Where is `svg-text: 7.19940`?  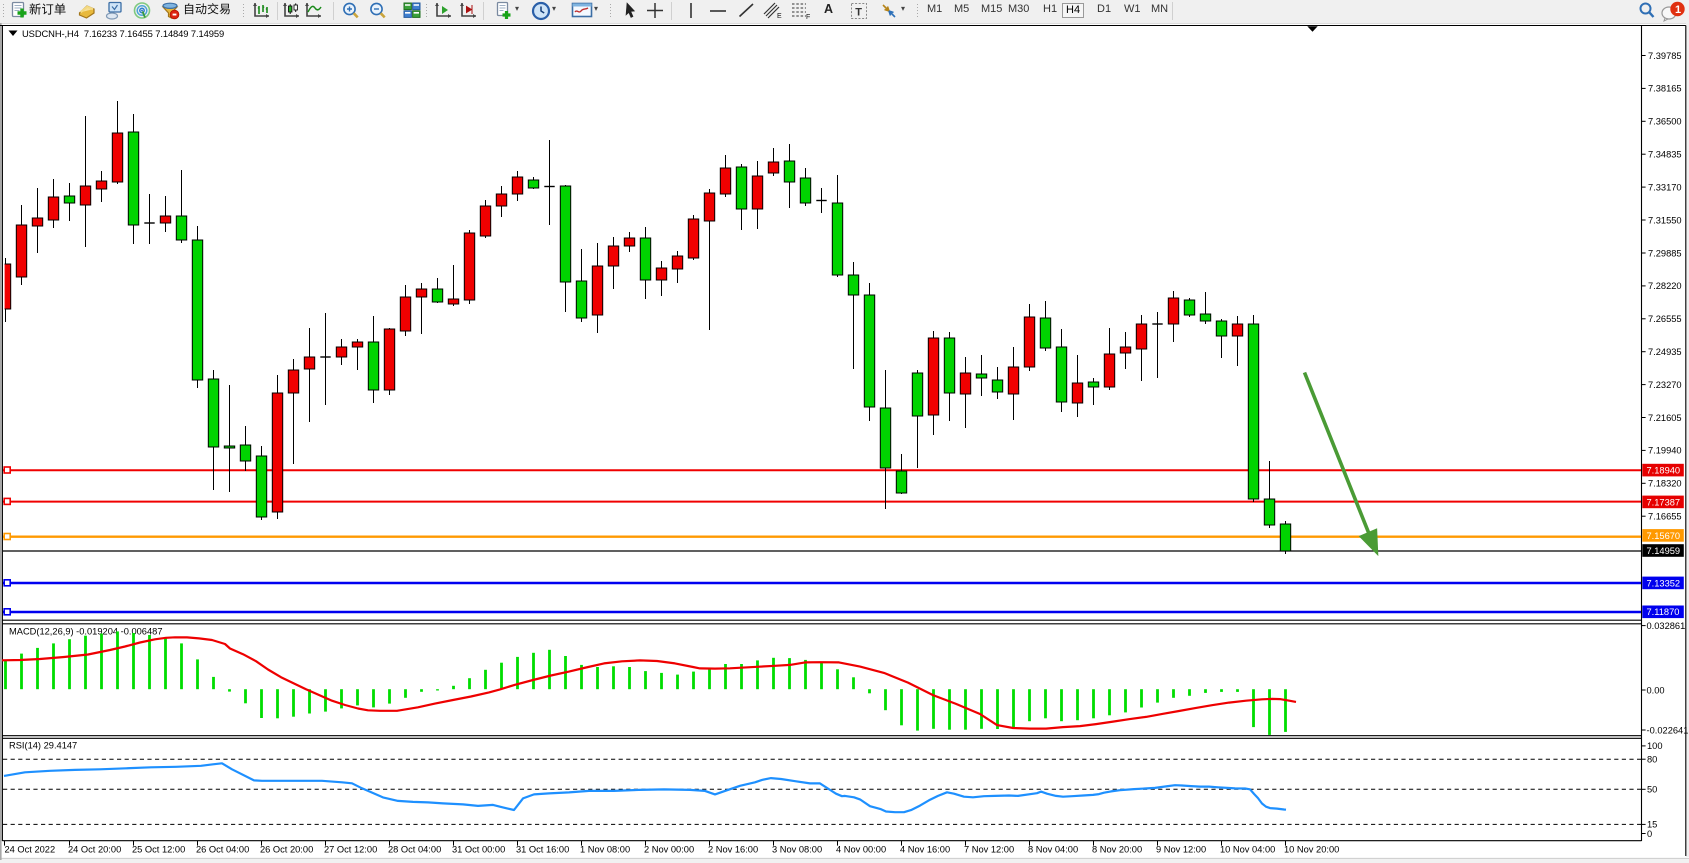
svg-text: 7.19940 is located at coordinates (1665, 451).